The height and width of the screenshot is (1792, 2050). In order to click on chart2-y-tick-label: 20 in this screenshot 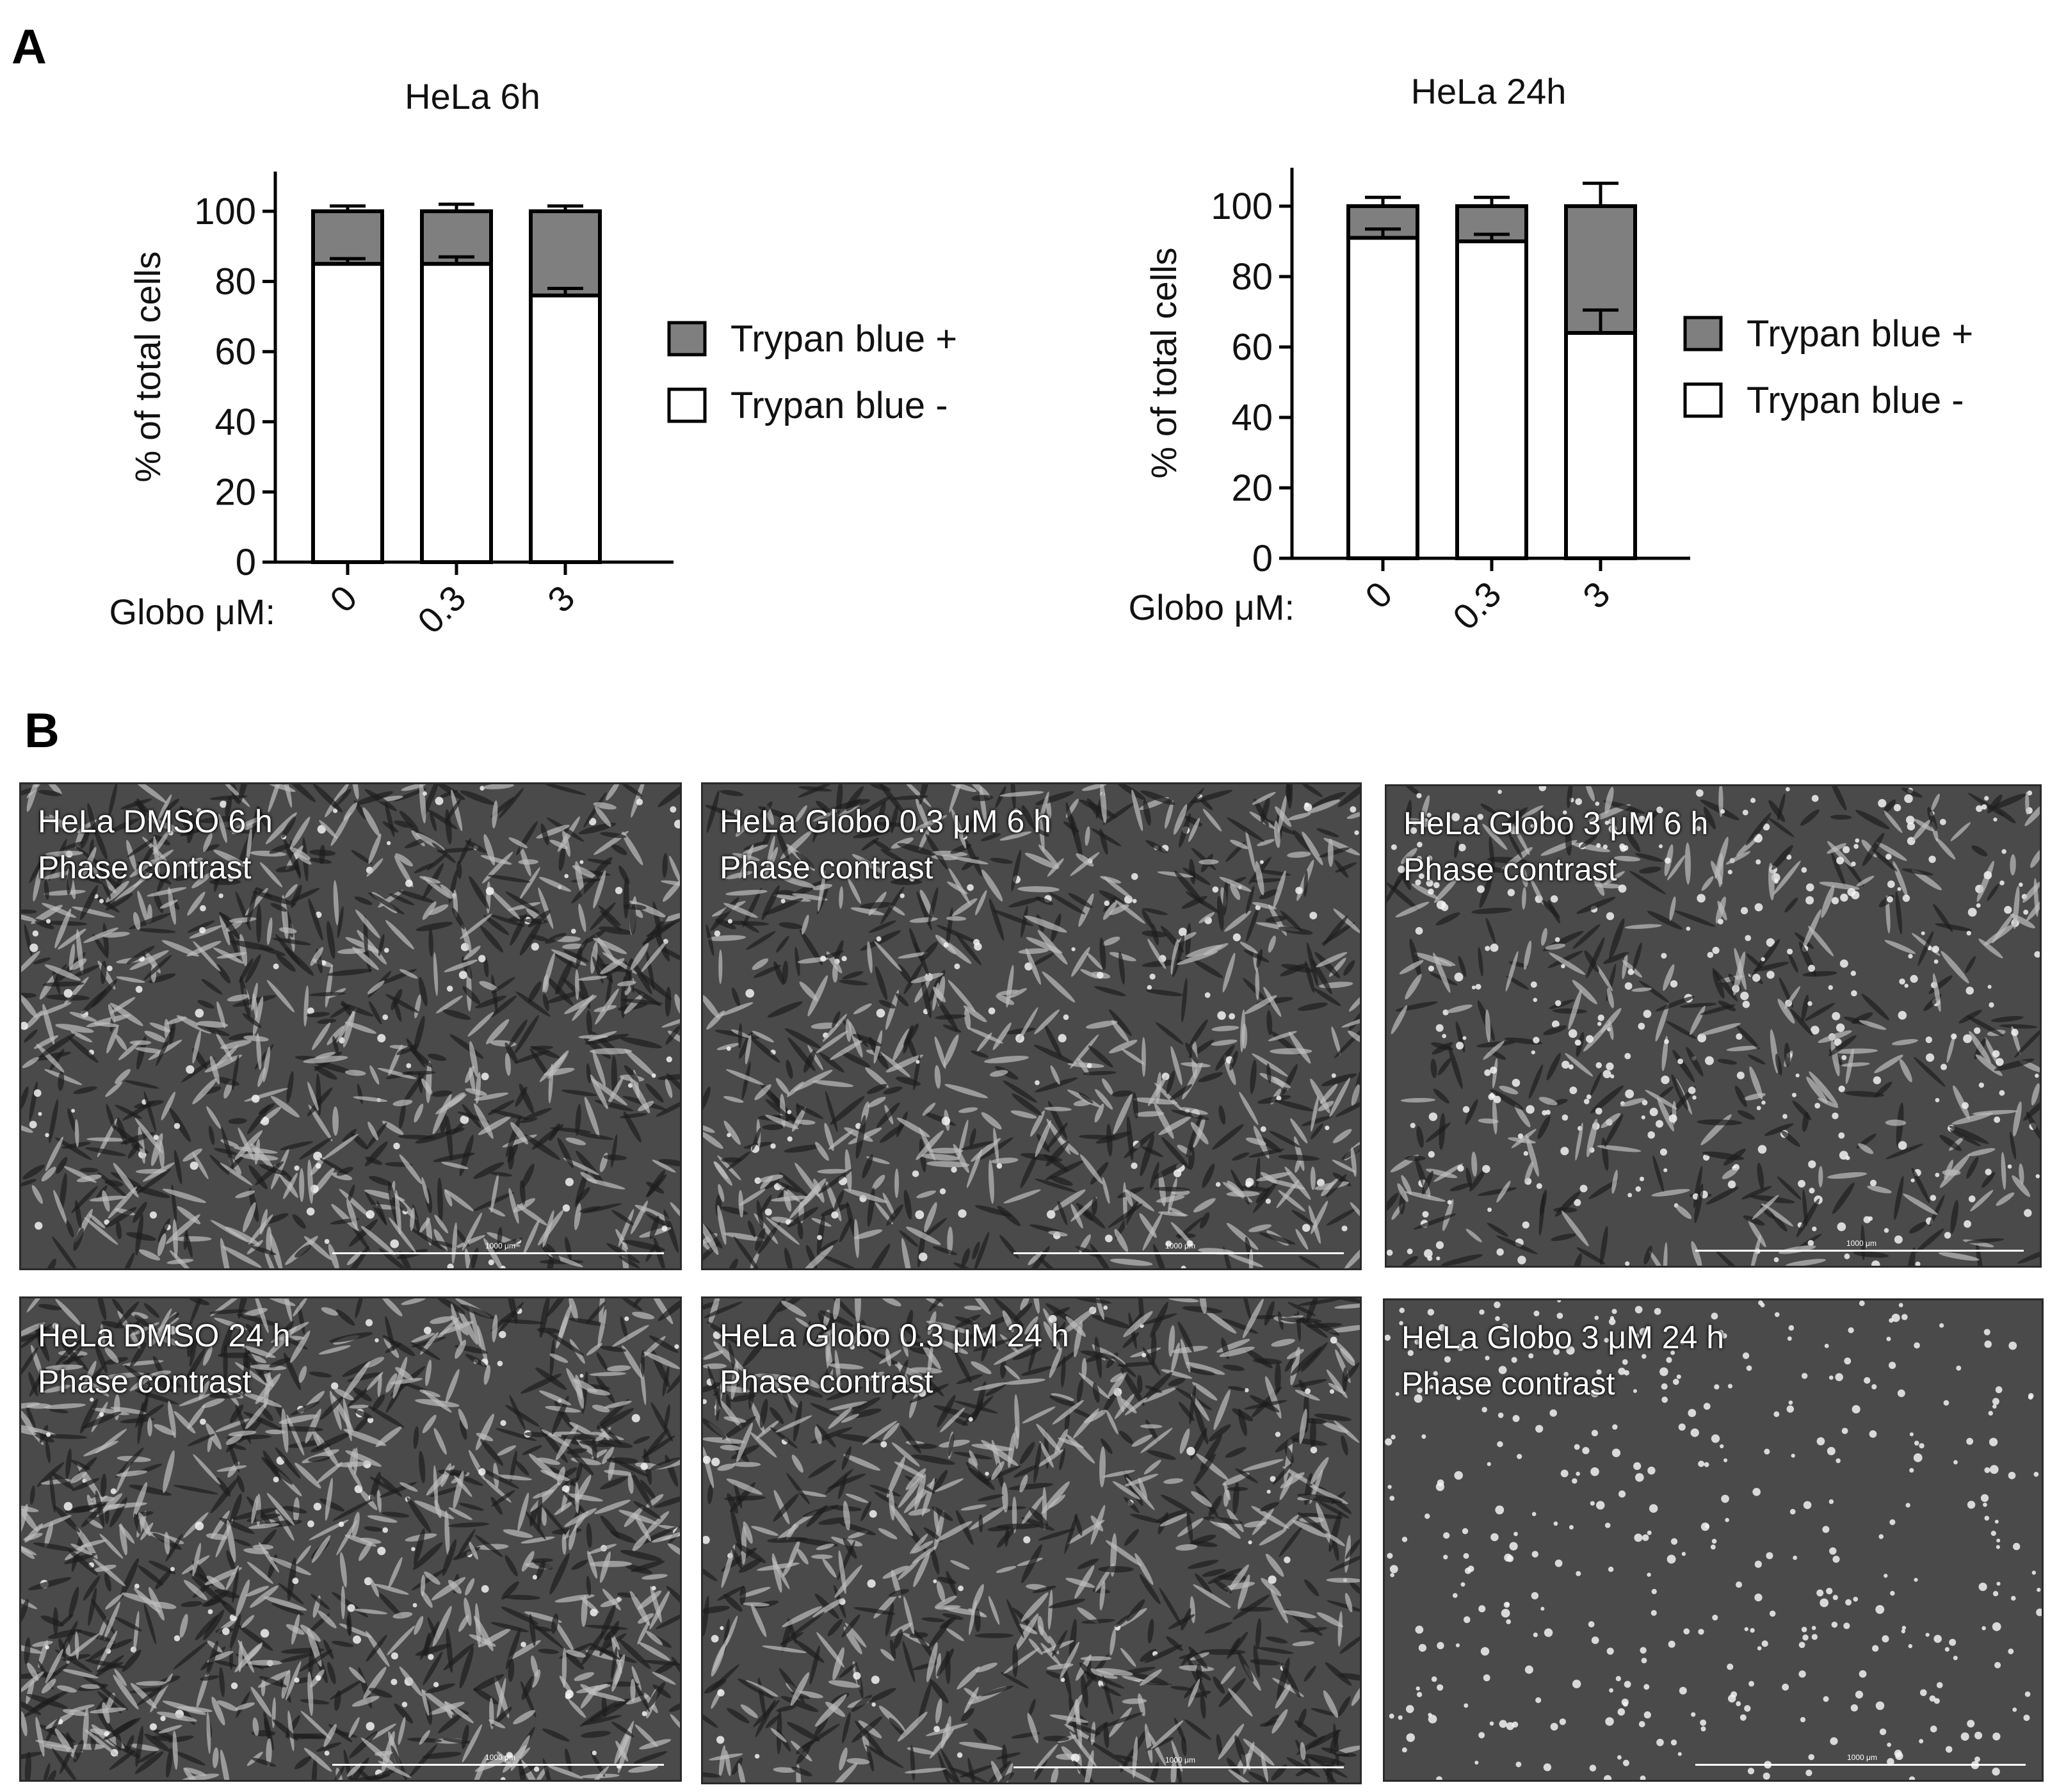, I will do `click(1252, 488)`.